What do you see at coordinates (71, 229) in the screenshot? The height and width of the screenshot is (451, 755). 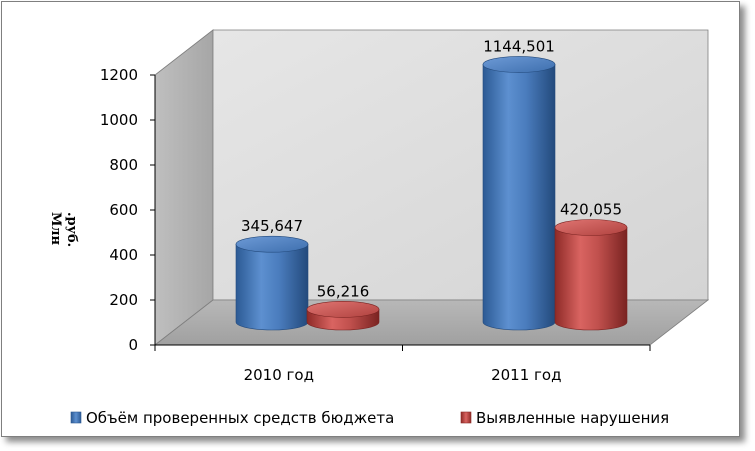 I see `y-axis-label-line-2: .руб.` at bounding box center [71, 229].